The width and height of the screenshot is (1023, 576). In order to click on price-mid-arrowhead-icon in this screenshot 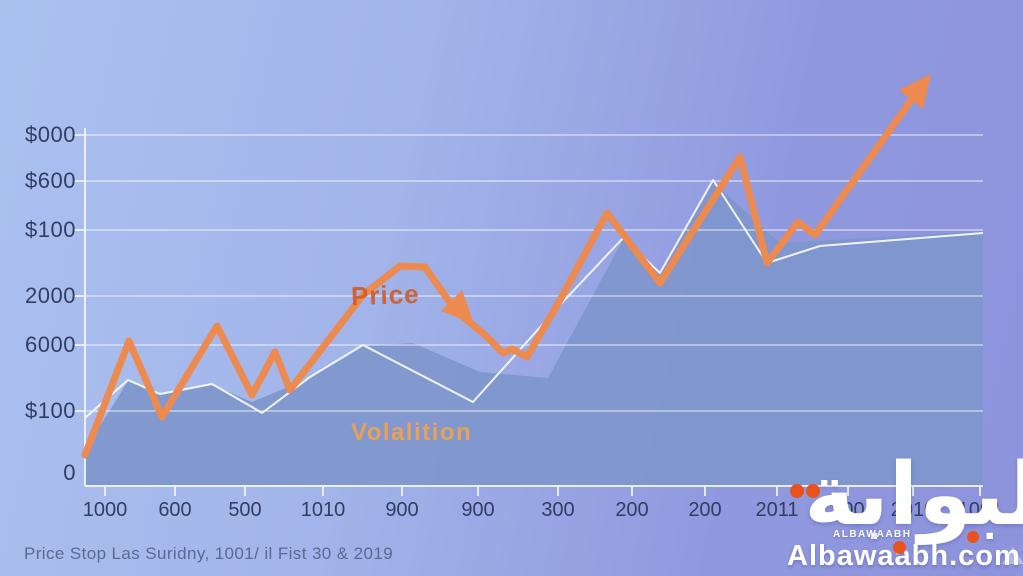, I will do `click(457, 307)`.